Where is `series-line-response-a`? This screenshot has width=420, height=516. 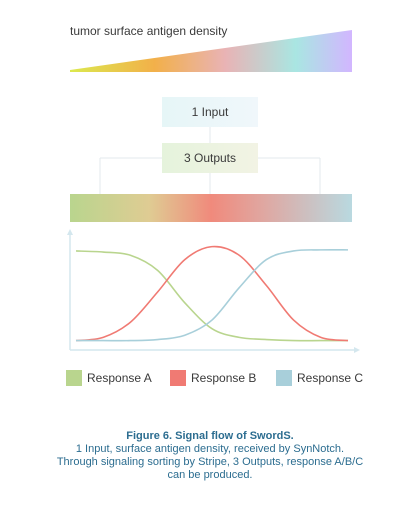 series-line-response-a is located at coordinates (211, 296).